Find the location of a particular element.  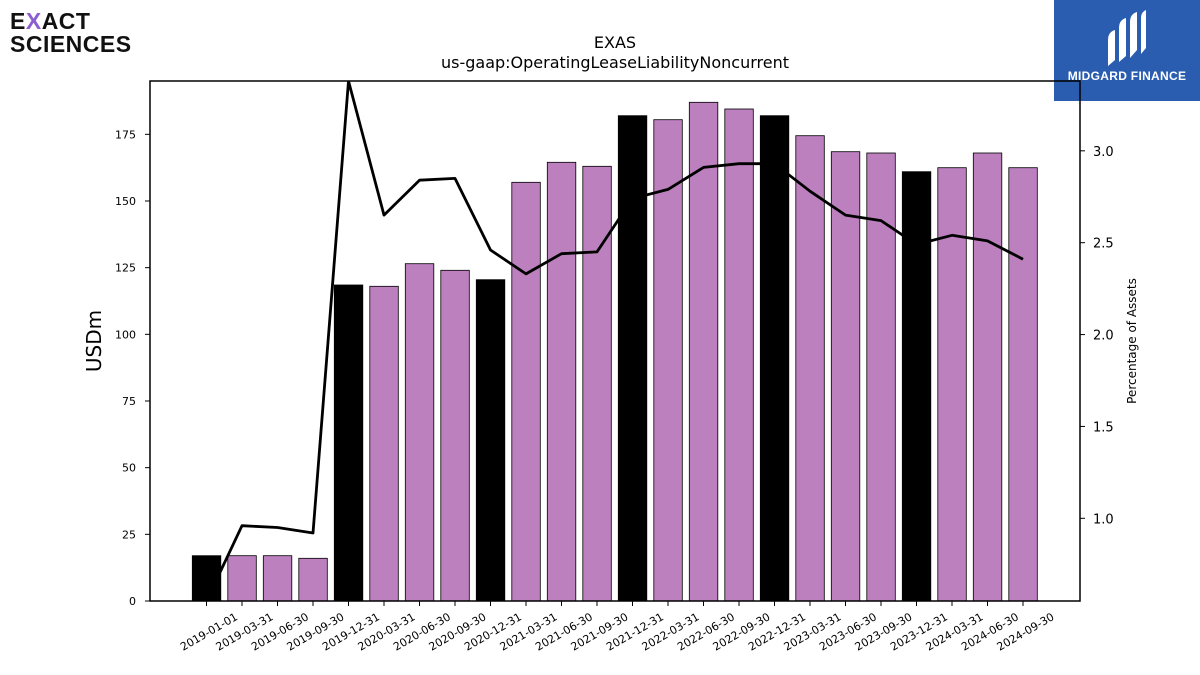

brand-logo: MIDGARD FINANCE is located at coordinates (1127, 50).